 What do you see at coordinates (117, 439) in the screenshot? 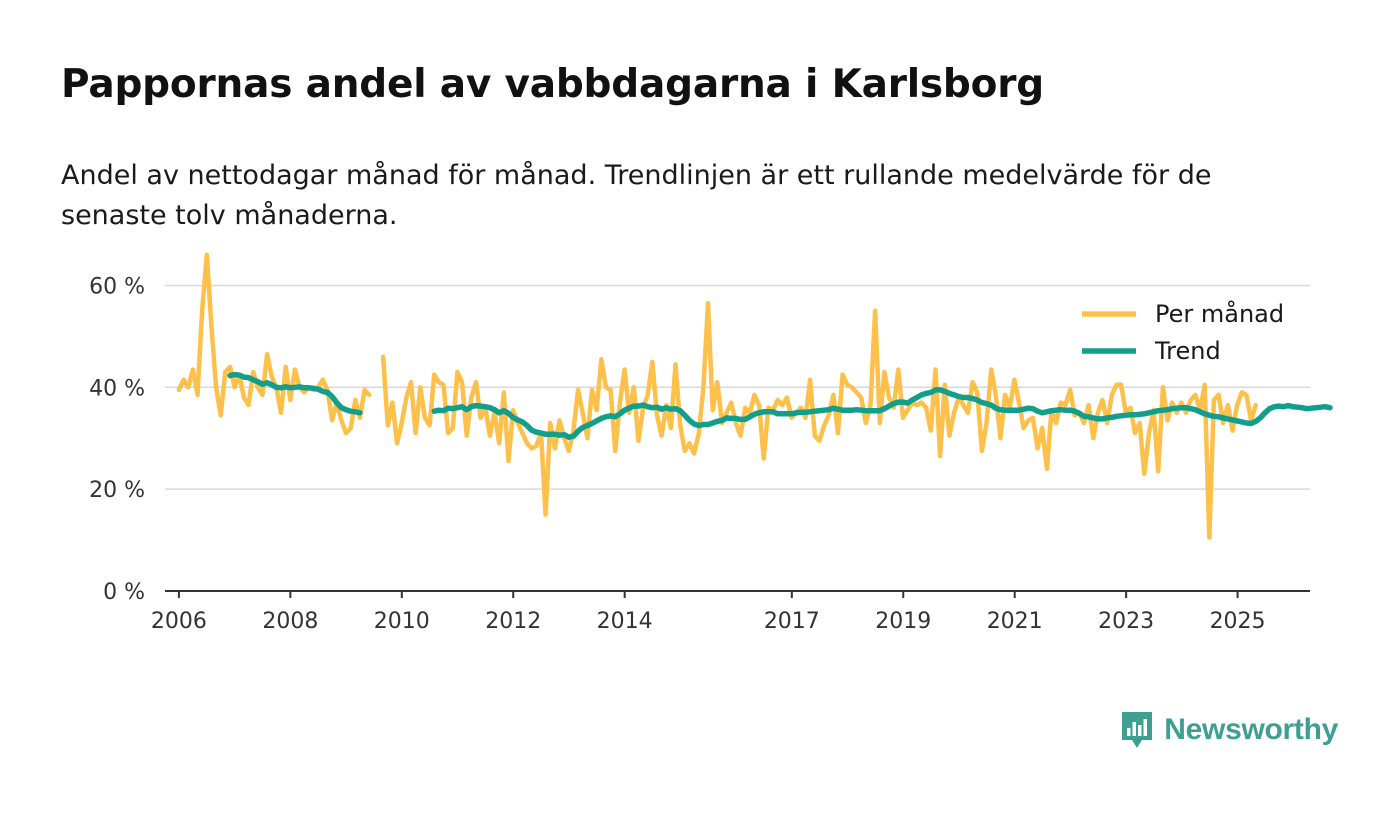
I see `y-axis-tick-labels: 0 % 20 % 40 % 60 %` at bounding box center [117, 439].